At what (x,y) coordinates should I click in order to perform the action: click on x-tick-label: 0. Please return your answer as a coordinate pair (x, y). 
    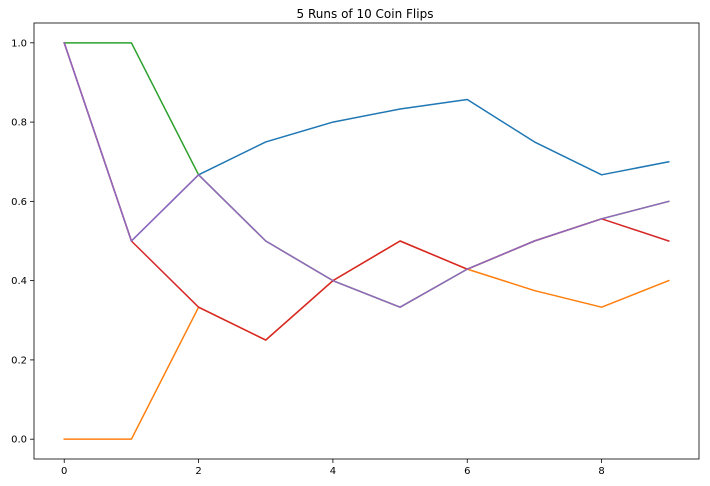
    Looking at the image, I should click on (64, 471).